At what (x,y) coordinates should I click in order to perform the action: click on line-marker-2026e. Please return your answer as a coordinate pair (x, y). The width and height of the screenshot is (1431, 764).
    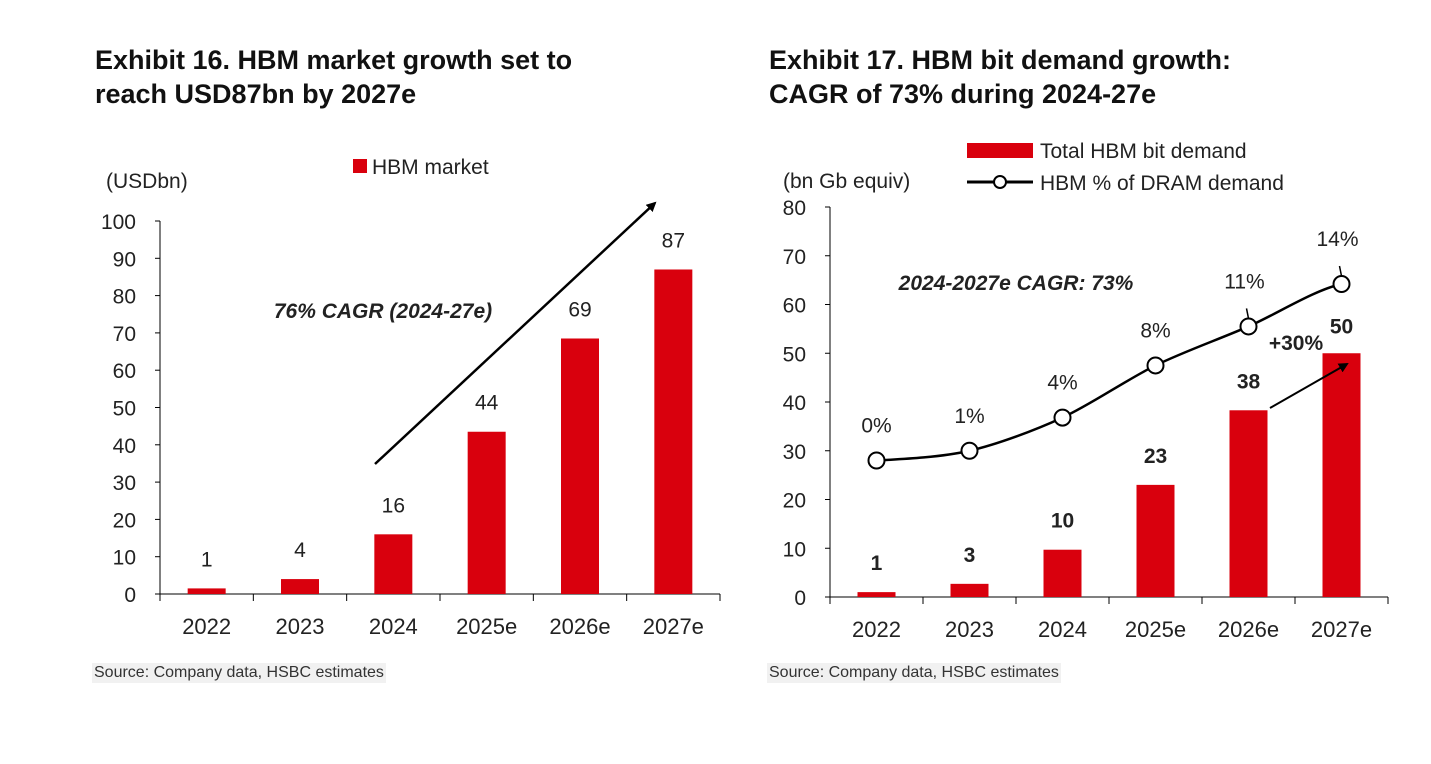
    Looking at the image, I should click on (1248, 326).